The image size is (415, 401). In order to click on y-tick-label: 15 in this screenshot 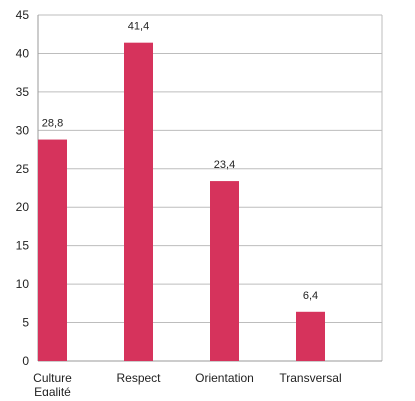, I will do `click(23, 246)`.